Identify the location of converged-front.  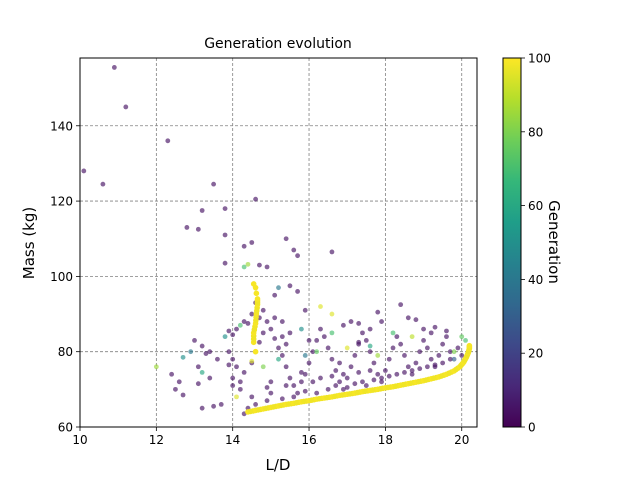
(359, 348).